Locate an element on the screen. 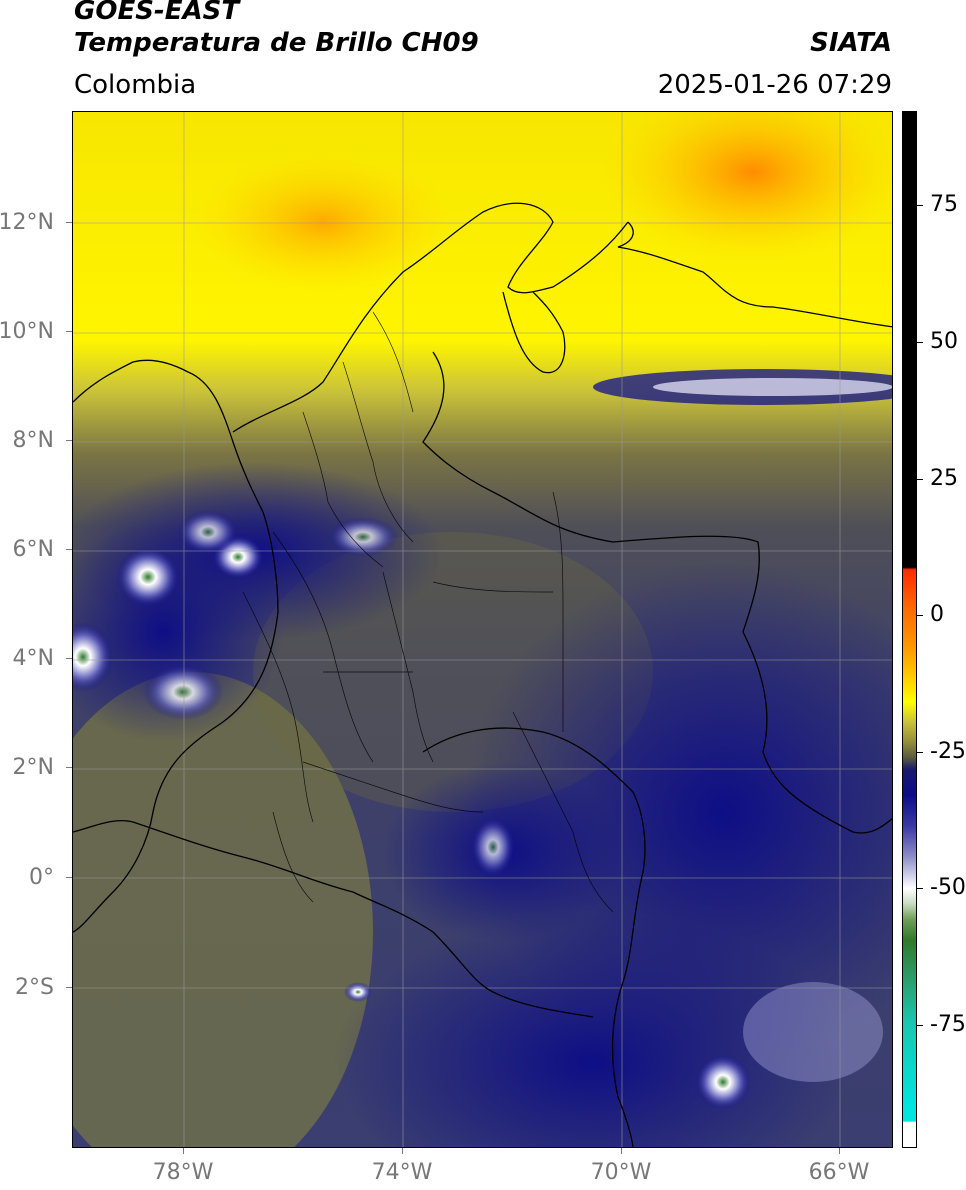 The height and width of the screenshot is (1190, 966). lon-tick-74w is located at coordinates (402, 1151).